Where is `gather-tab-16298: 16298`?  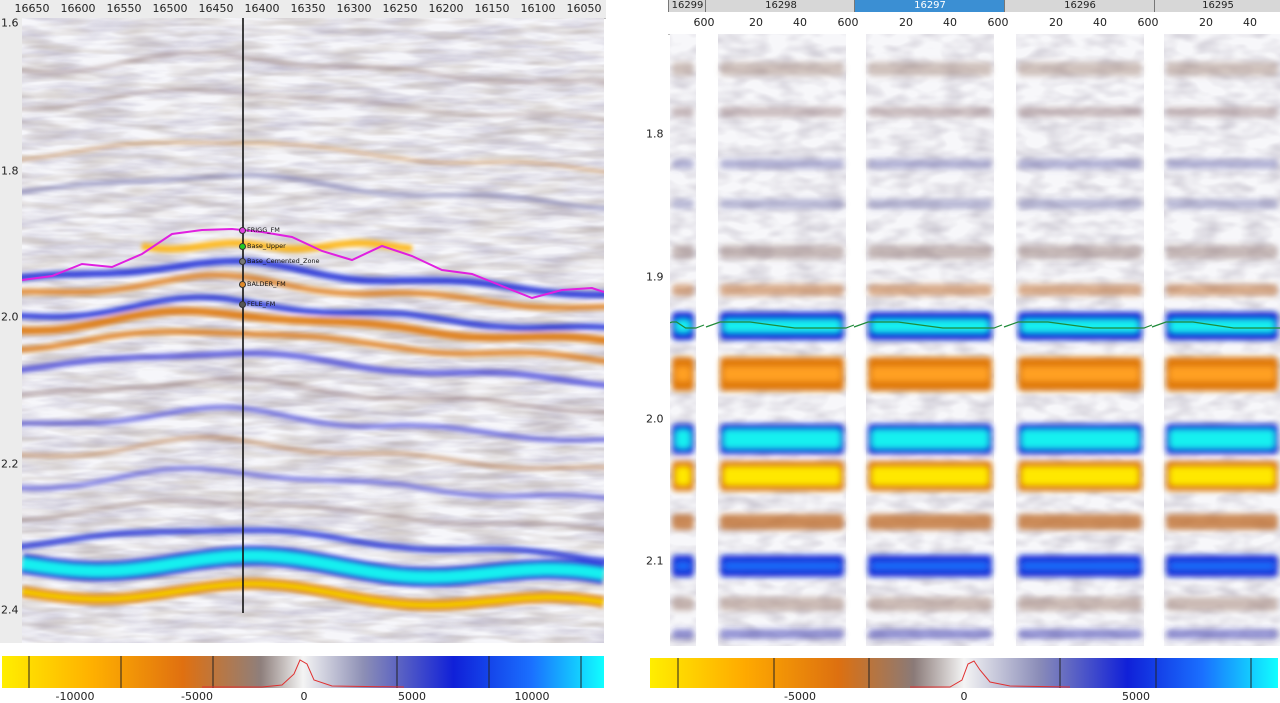 gather-tab-16298: 16298 is located at coordinates (781, 6).